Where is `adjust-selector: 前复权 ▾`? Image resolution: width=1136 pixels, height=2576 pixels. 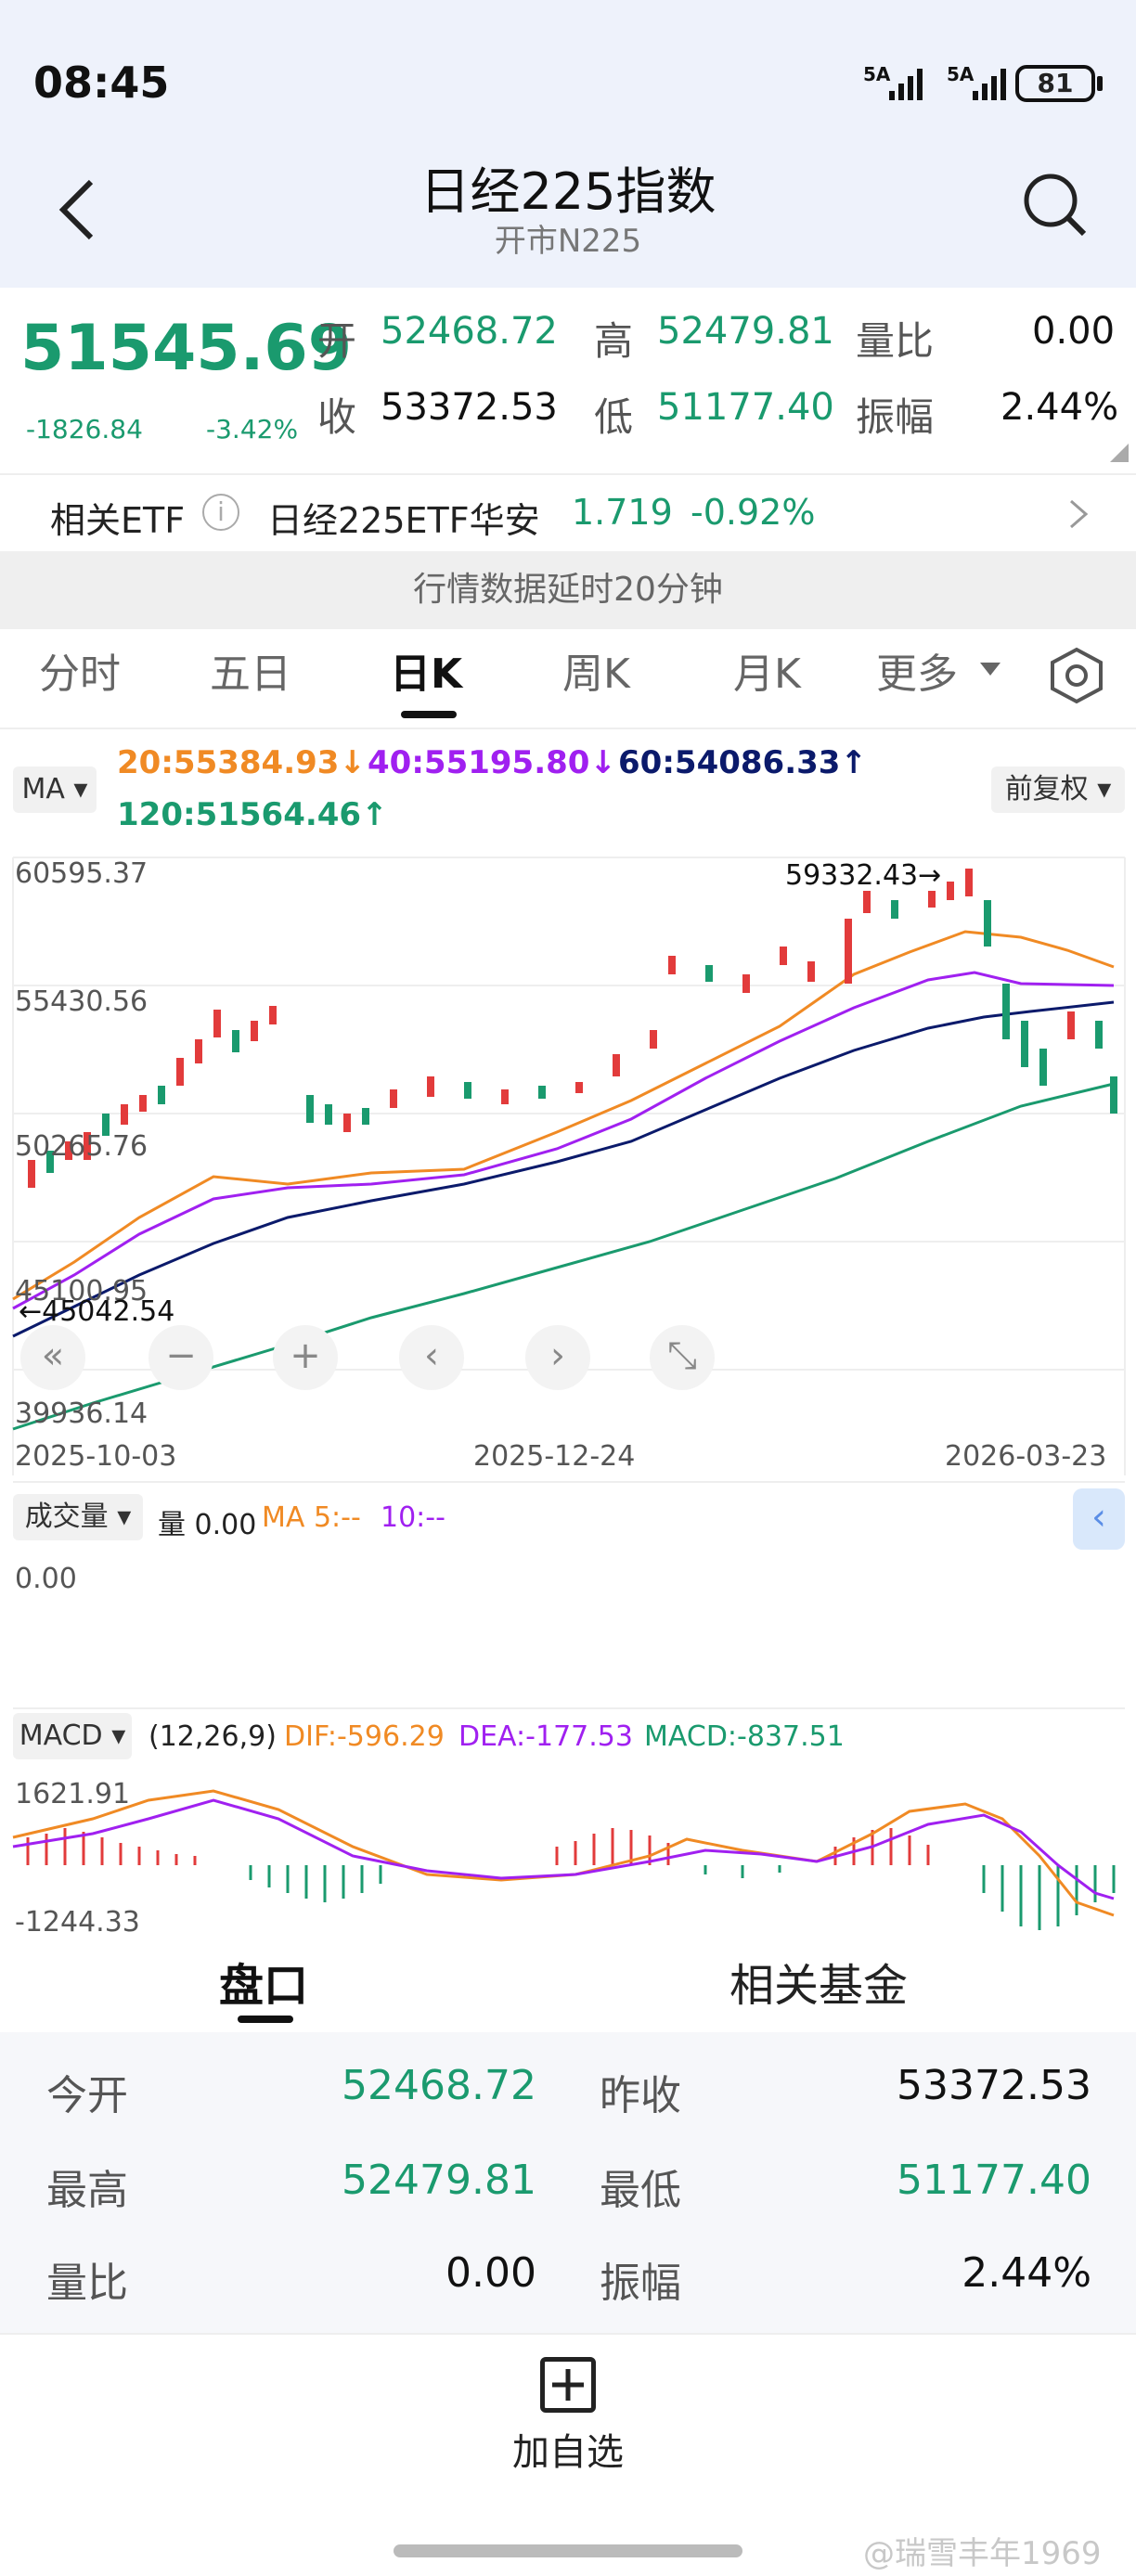 adjust-selector: 前复权 ▾ is located at coordinates (1058, 789).